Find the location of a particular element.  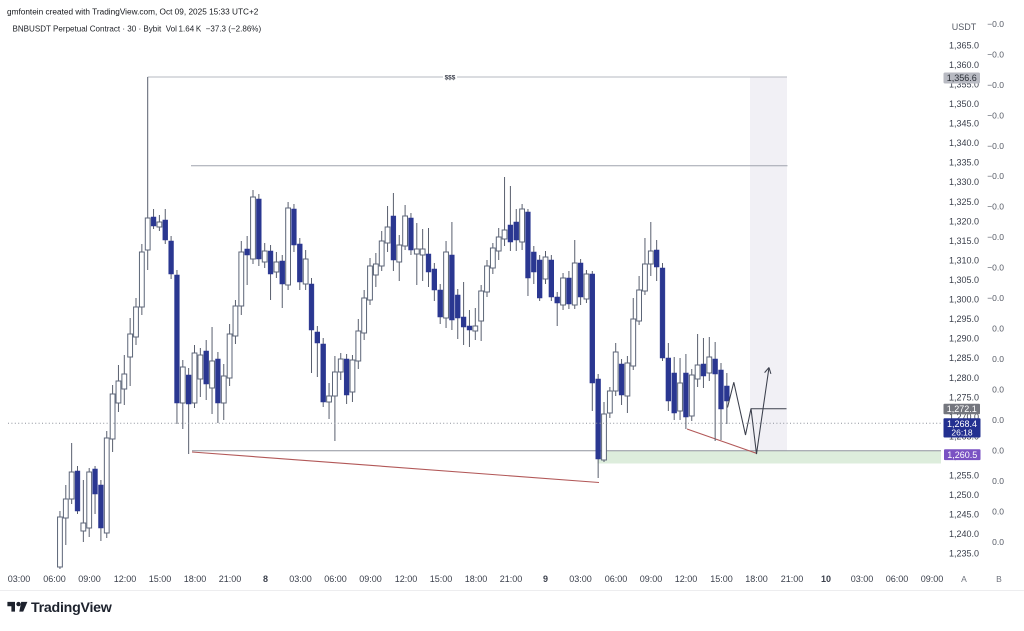

svg-text: 1,350.0 is located at coordinates (964, 104).